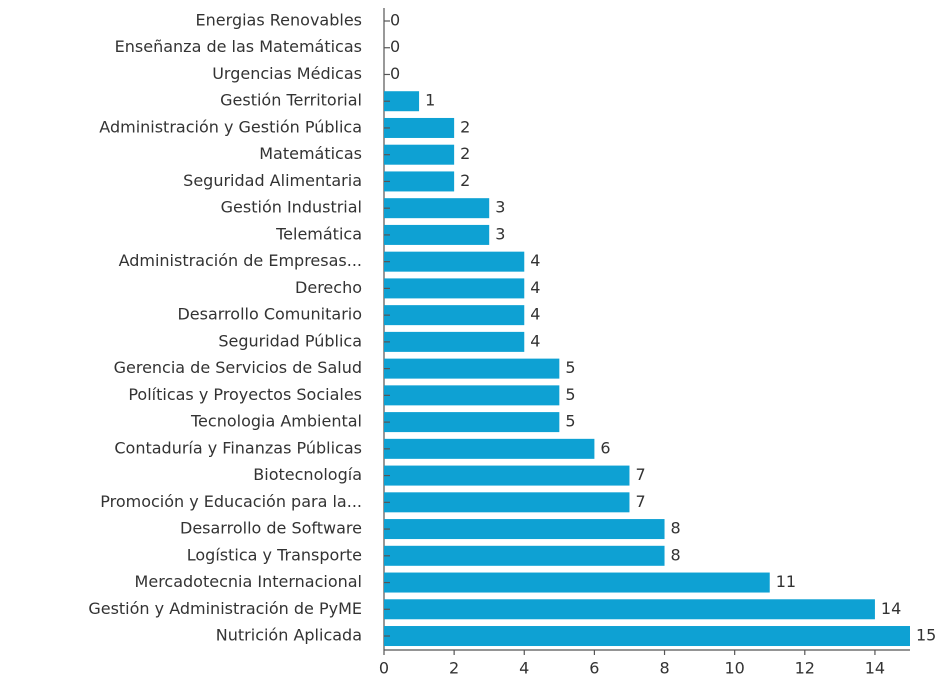 This screenshot has height=679, width=947. Describe the element at coordinates (594, 668) in the screenshot. I see `x-tick-label: 6` at that location.